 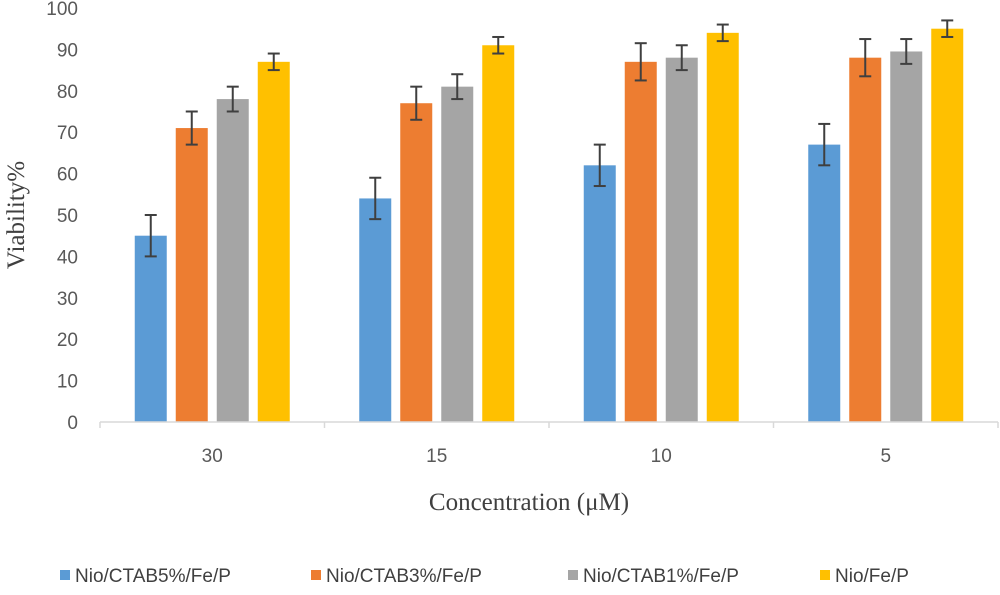 What do you see at coordinates (72, 423) in the screenshot?
I see `y-tick-label: 0` at bounding box center [72, 423].